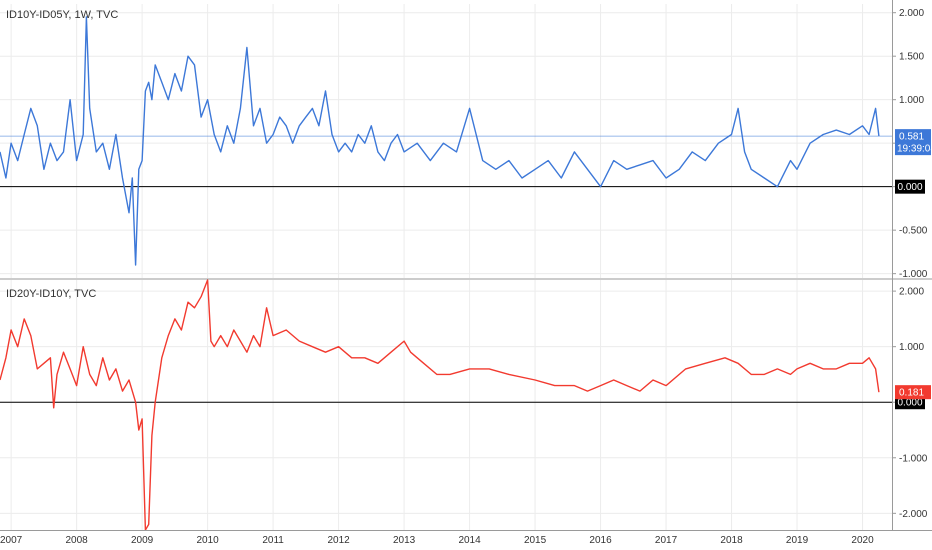 This screenshot has height=550, width=932. Describe the element at coordinates (797, 540) in the screenshot. I see `x-tick-label: 2019` at that location.